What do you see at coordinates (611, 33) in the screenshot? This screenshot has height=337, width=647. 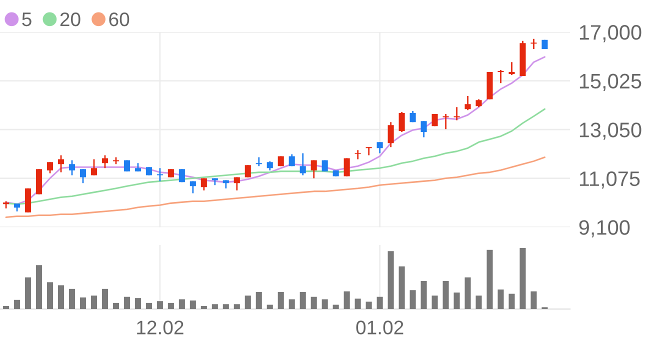 I see `y-tick-label: 17,000` at bounding box center [611, 33].